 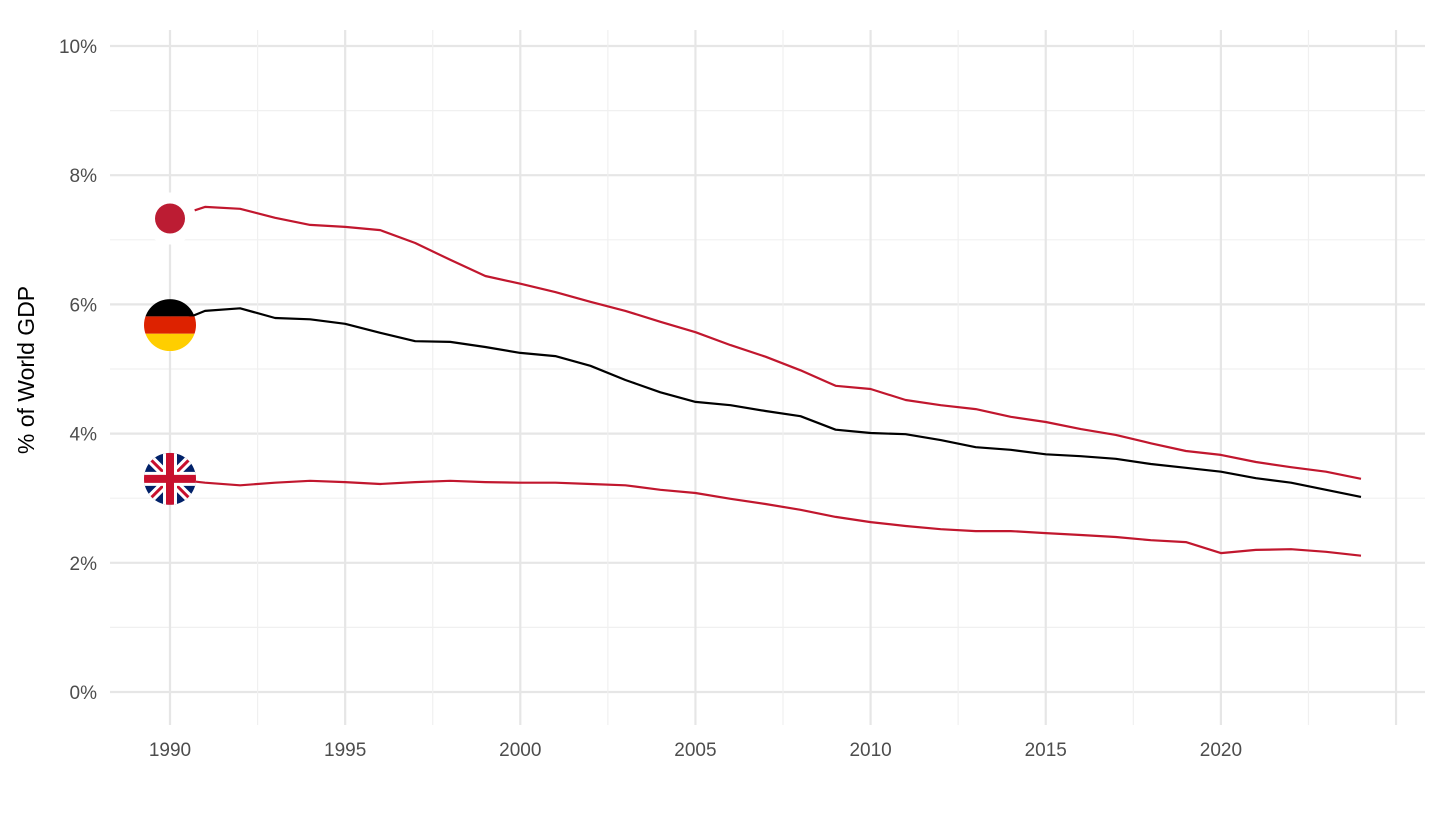 I want to click on uk-flag-icon, so click(x=170, y=478).